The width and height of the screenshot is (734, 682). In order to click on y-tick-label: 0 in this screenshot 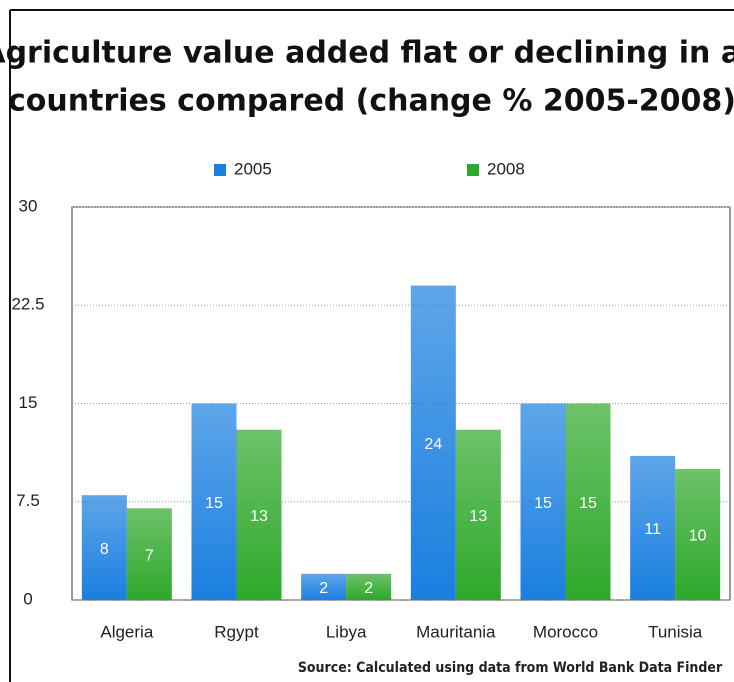, I will do `click(27, 598)`.